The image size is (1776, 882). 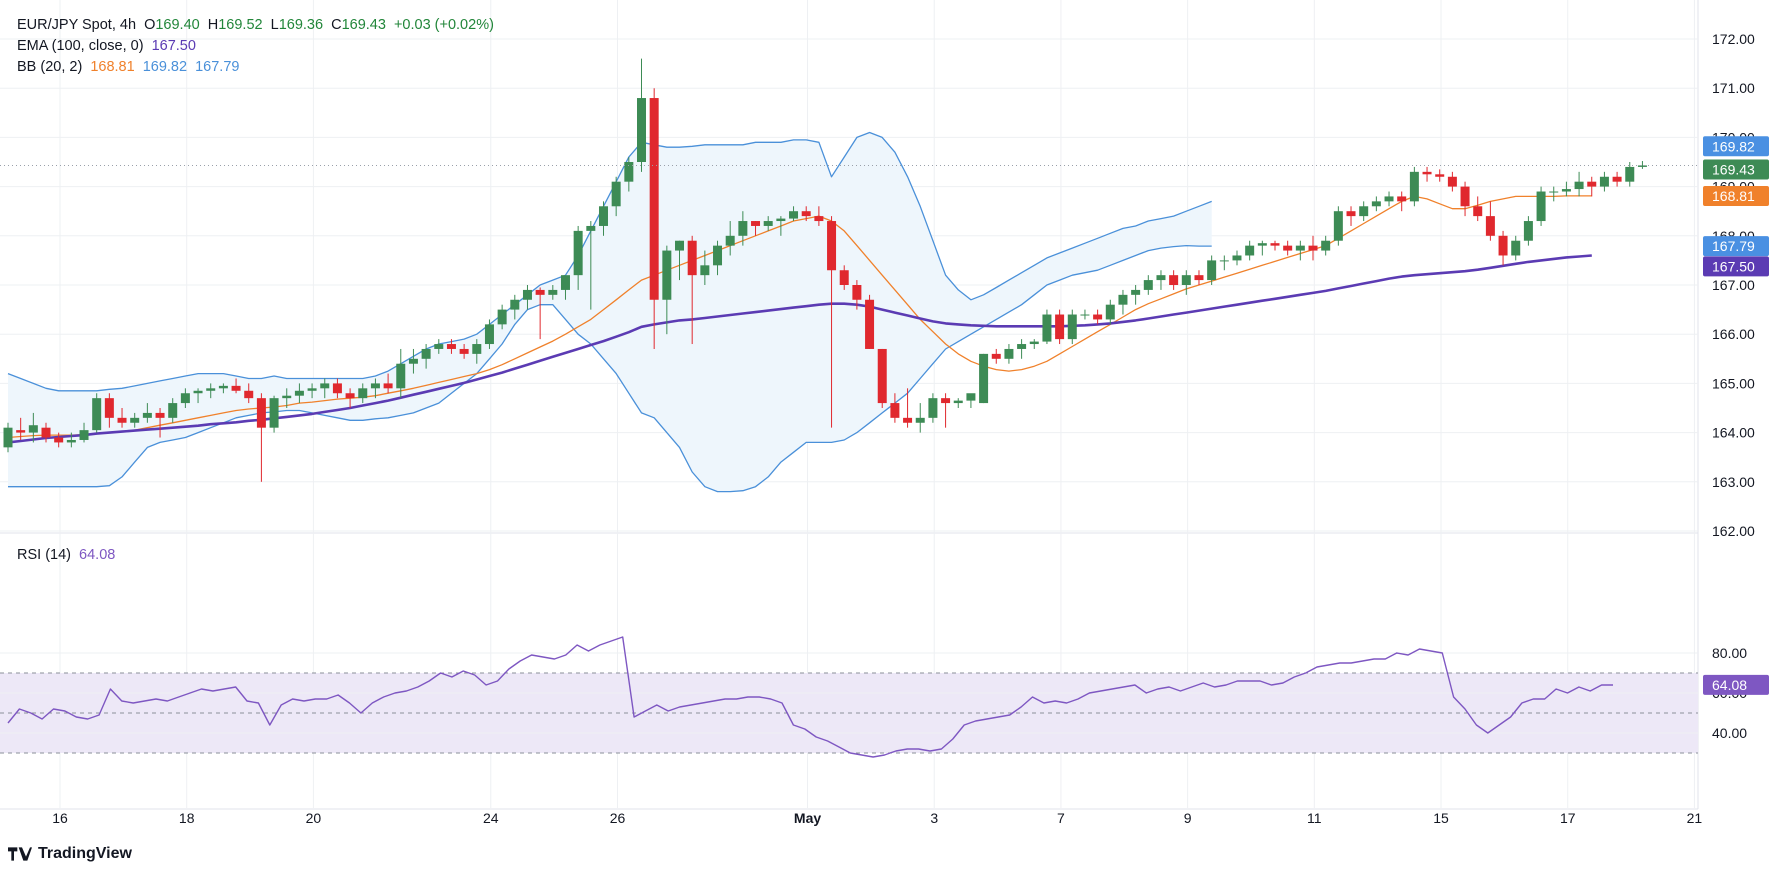 What do you see at coordinates (1729, 733) in the screenshot?
I see `rsi-tick-label: 40.00` at bounding box center [1729, 733].